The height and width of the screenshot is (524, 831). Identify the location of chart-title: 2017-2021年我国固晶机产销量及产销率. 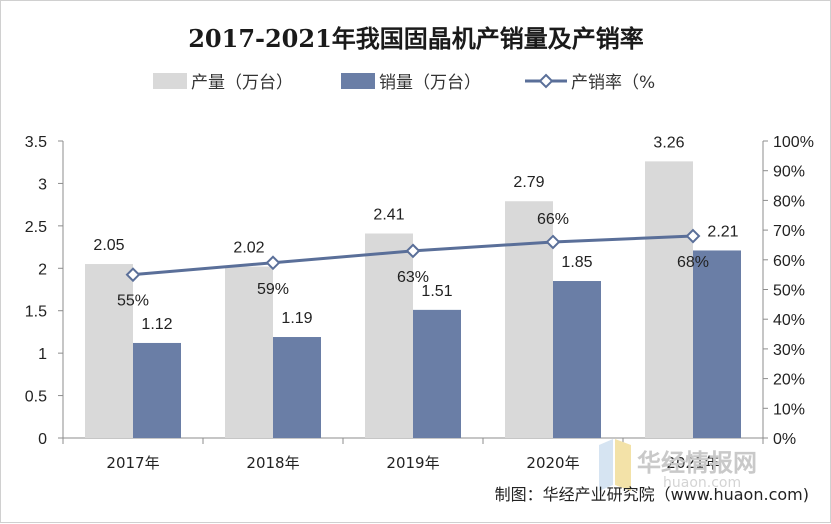
(416, 38).